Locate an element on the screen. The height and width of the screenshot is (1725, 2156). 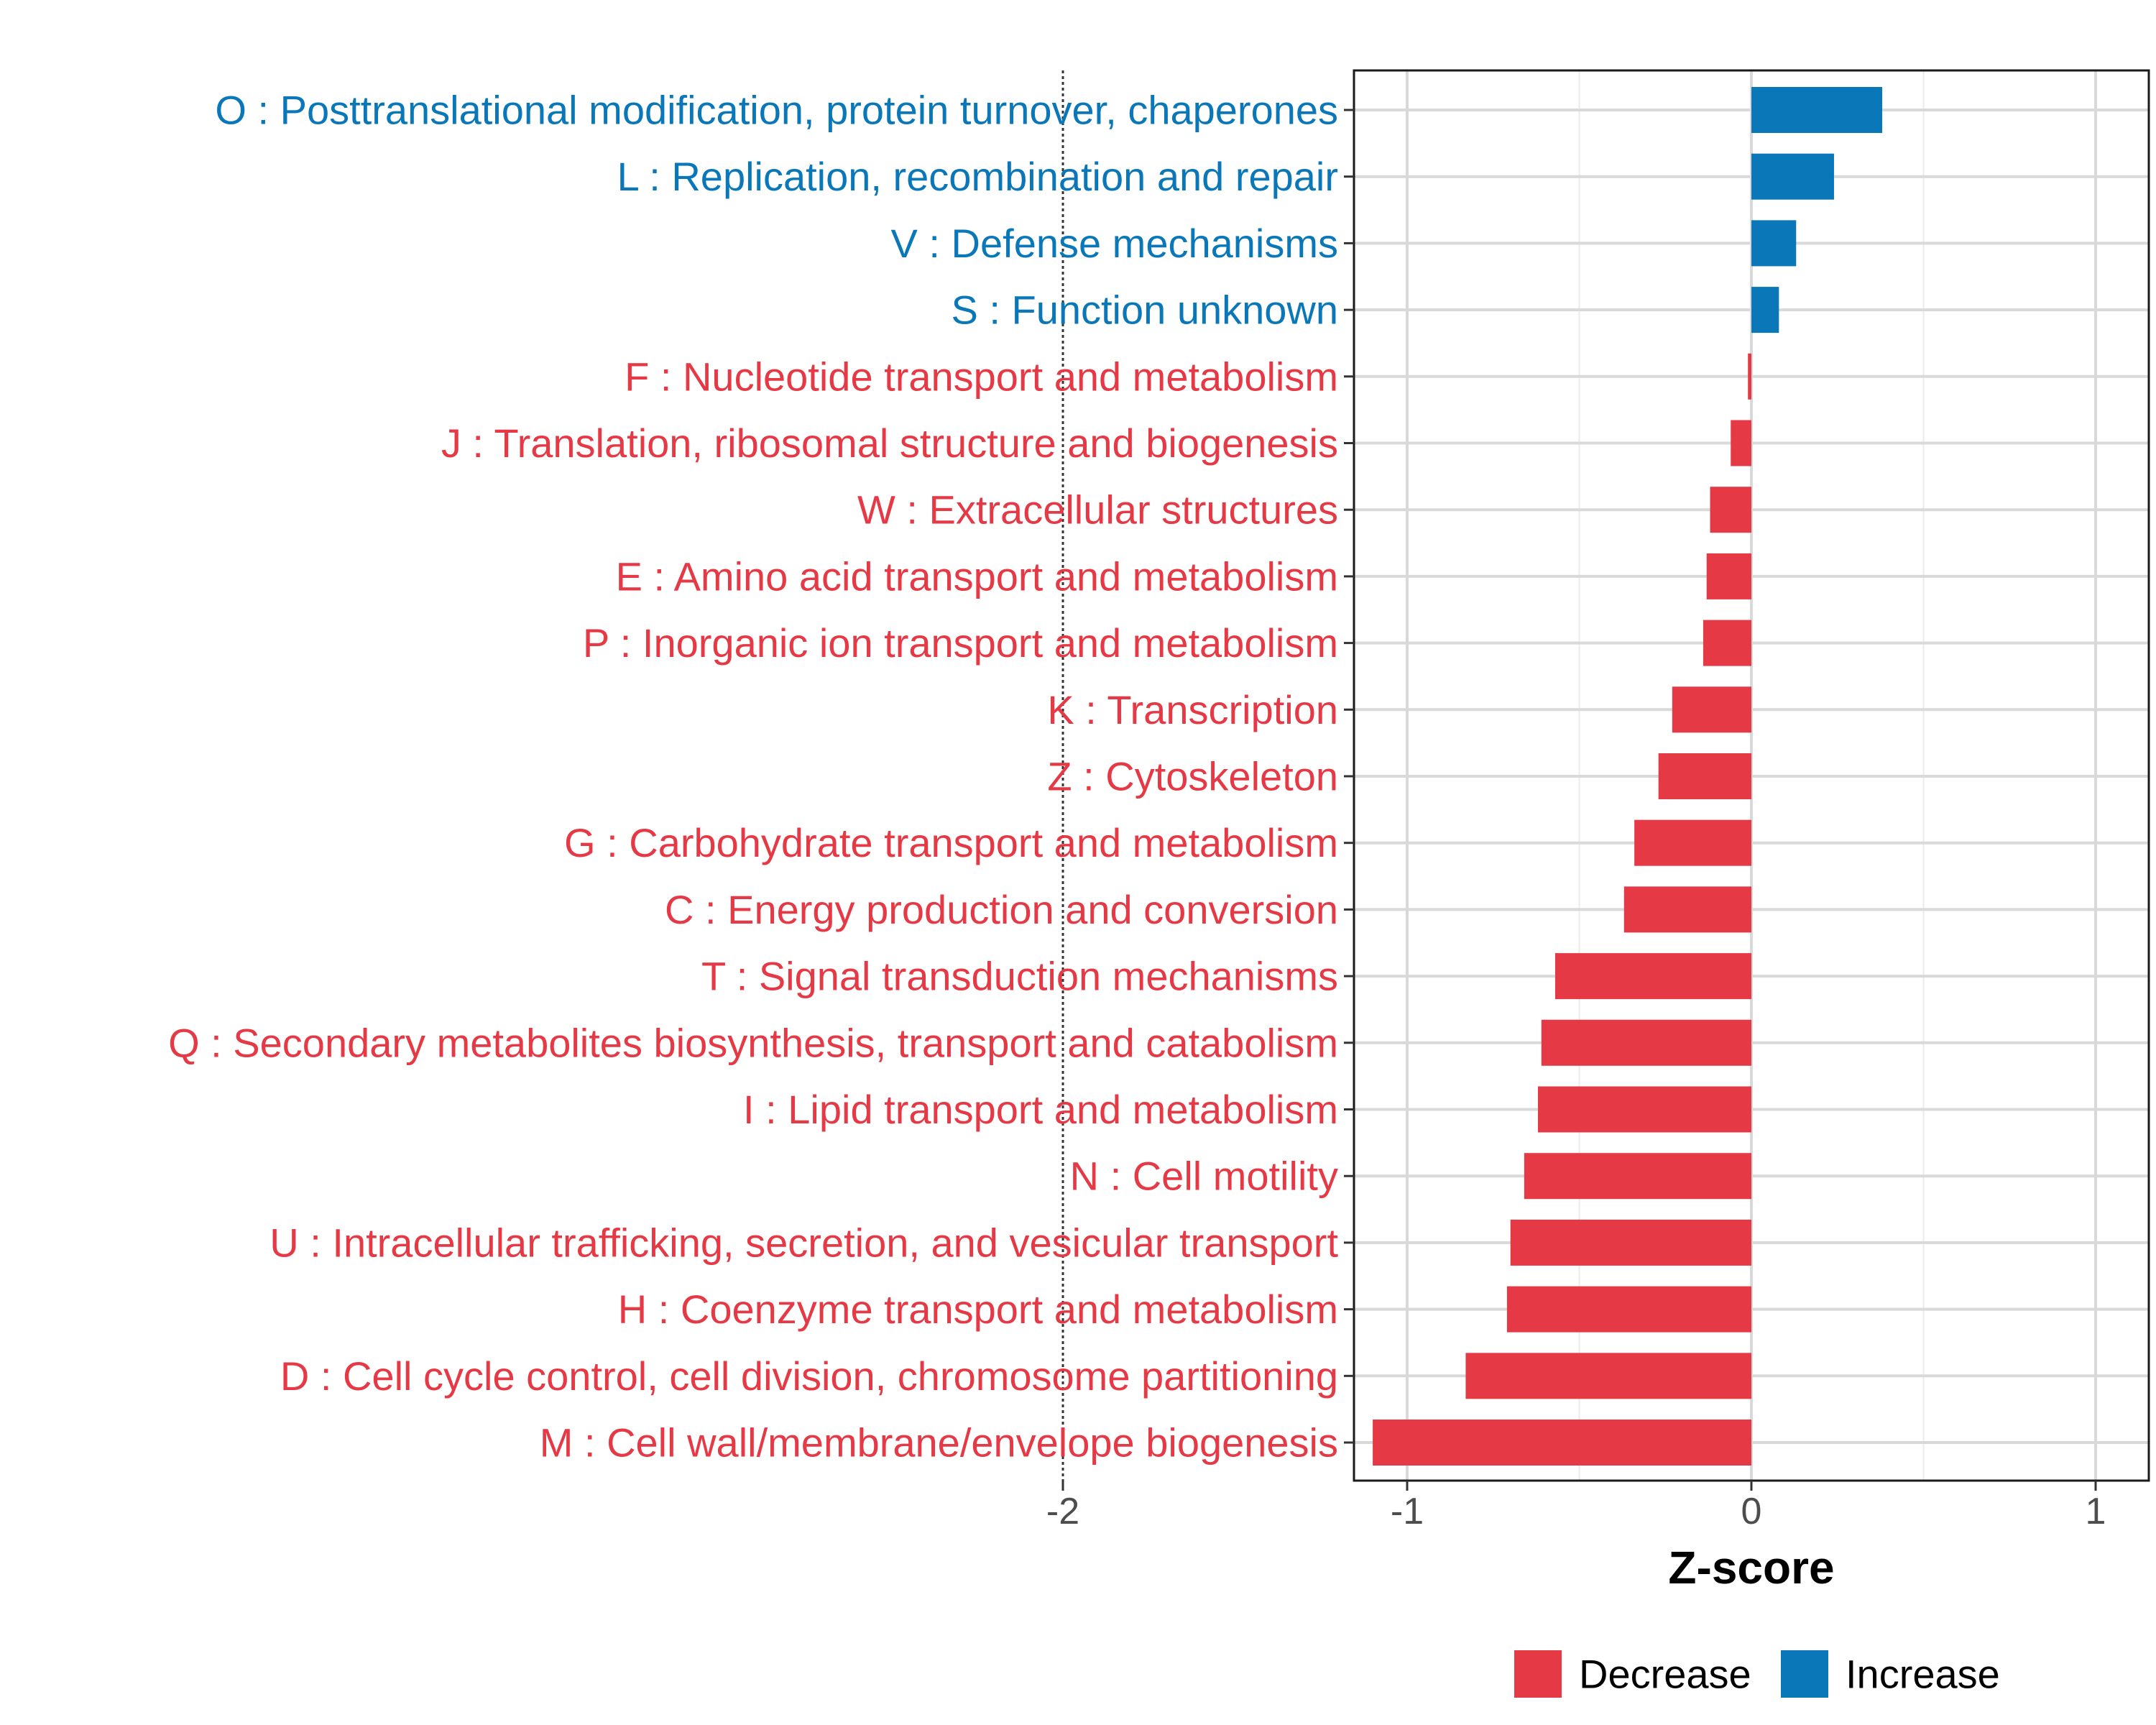
y-axis-ticks is located at coordinates (1349, 776).